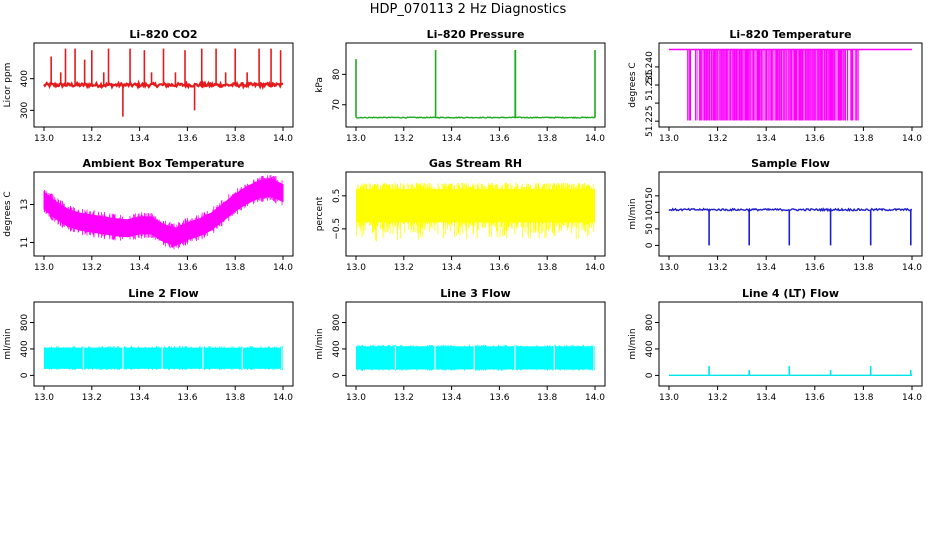 The image size is (936, 540). What do you see at coordinates (790, 34) in the screenshot?
I see `panel-title: Li–820 Temperature` at bounding box center [790, 34].